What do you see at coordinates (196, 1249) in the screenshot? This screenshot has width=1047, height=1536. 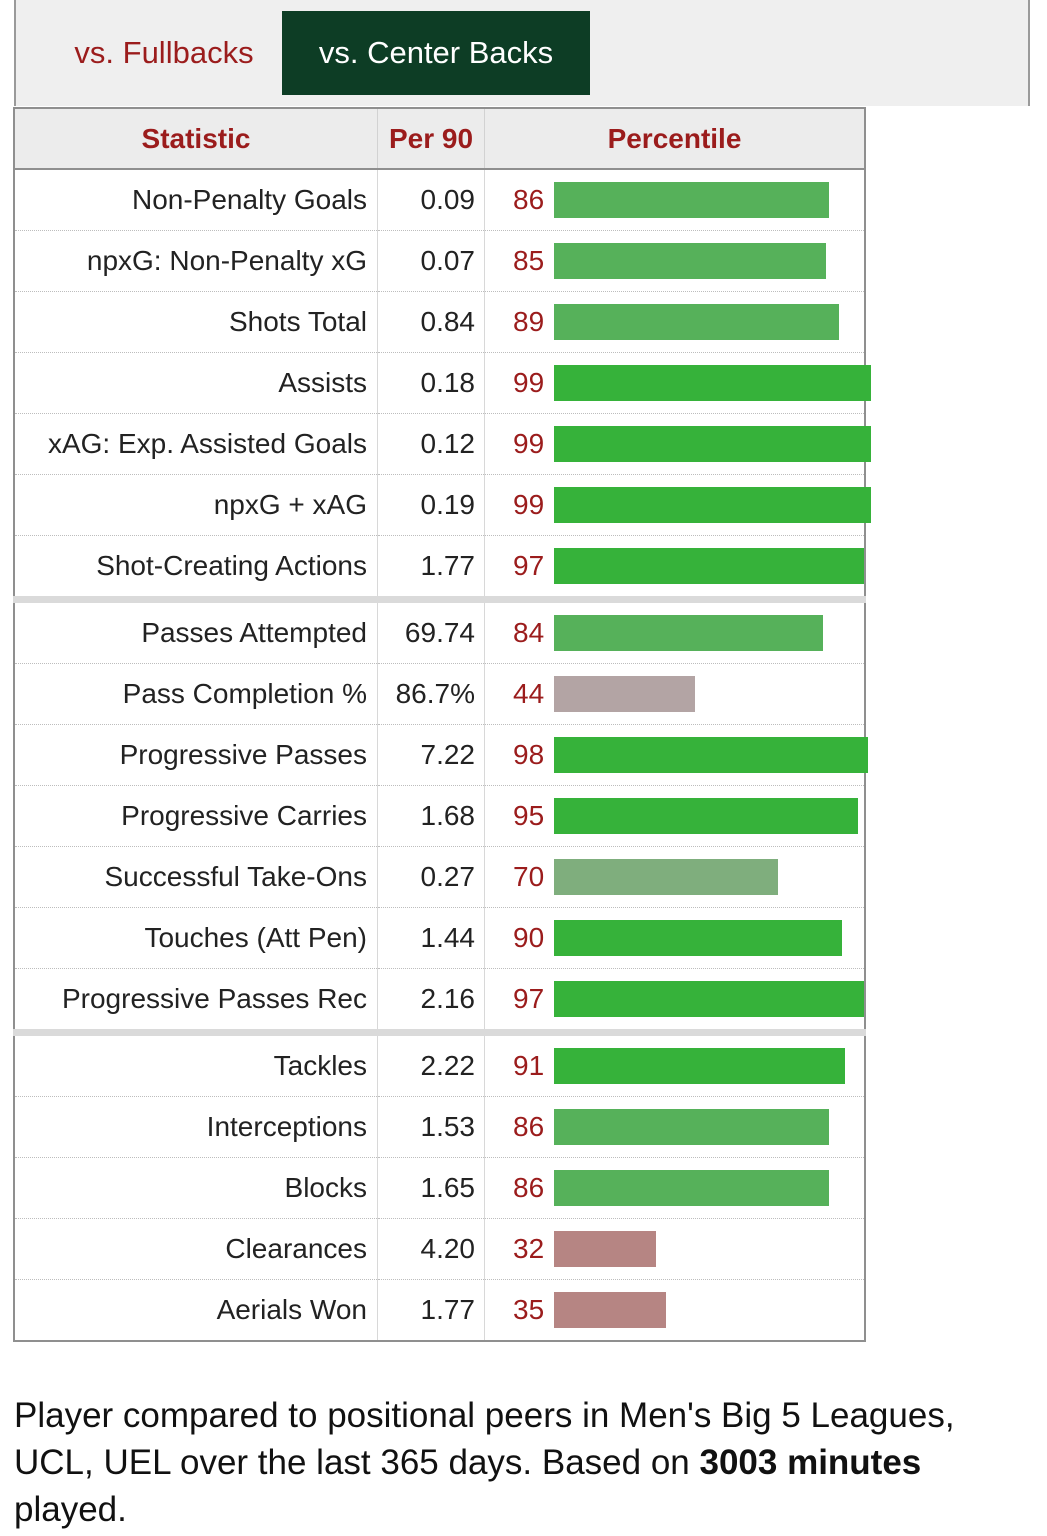 I see `stat-name: Clearances` at bounding box center [196, 1249].